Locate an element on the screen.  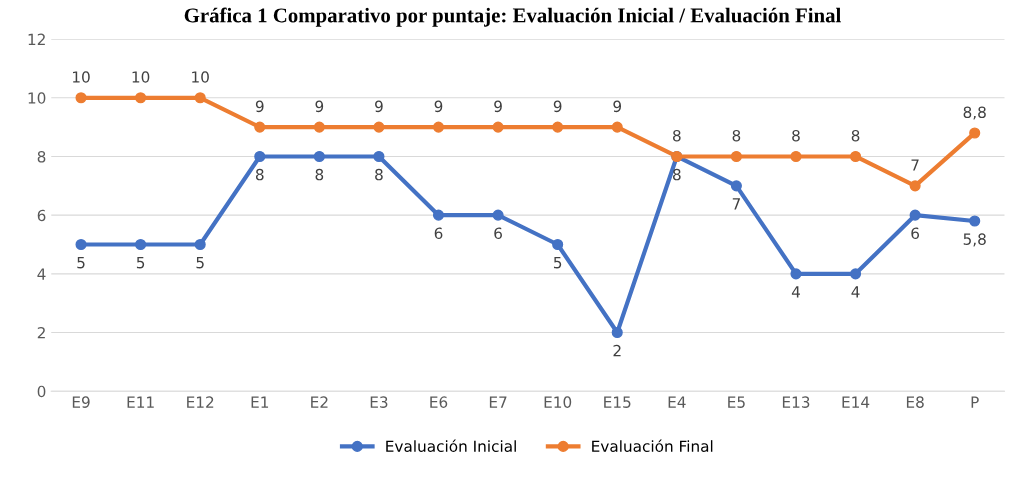
x-tick-label: E15 is located at coordinates (617, 402).